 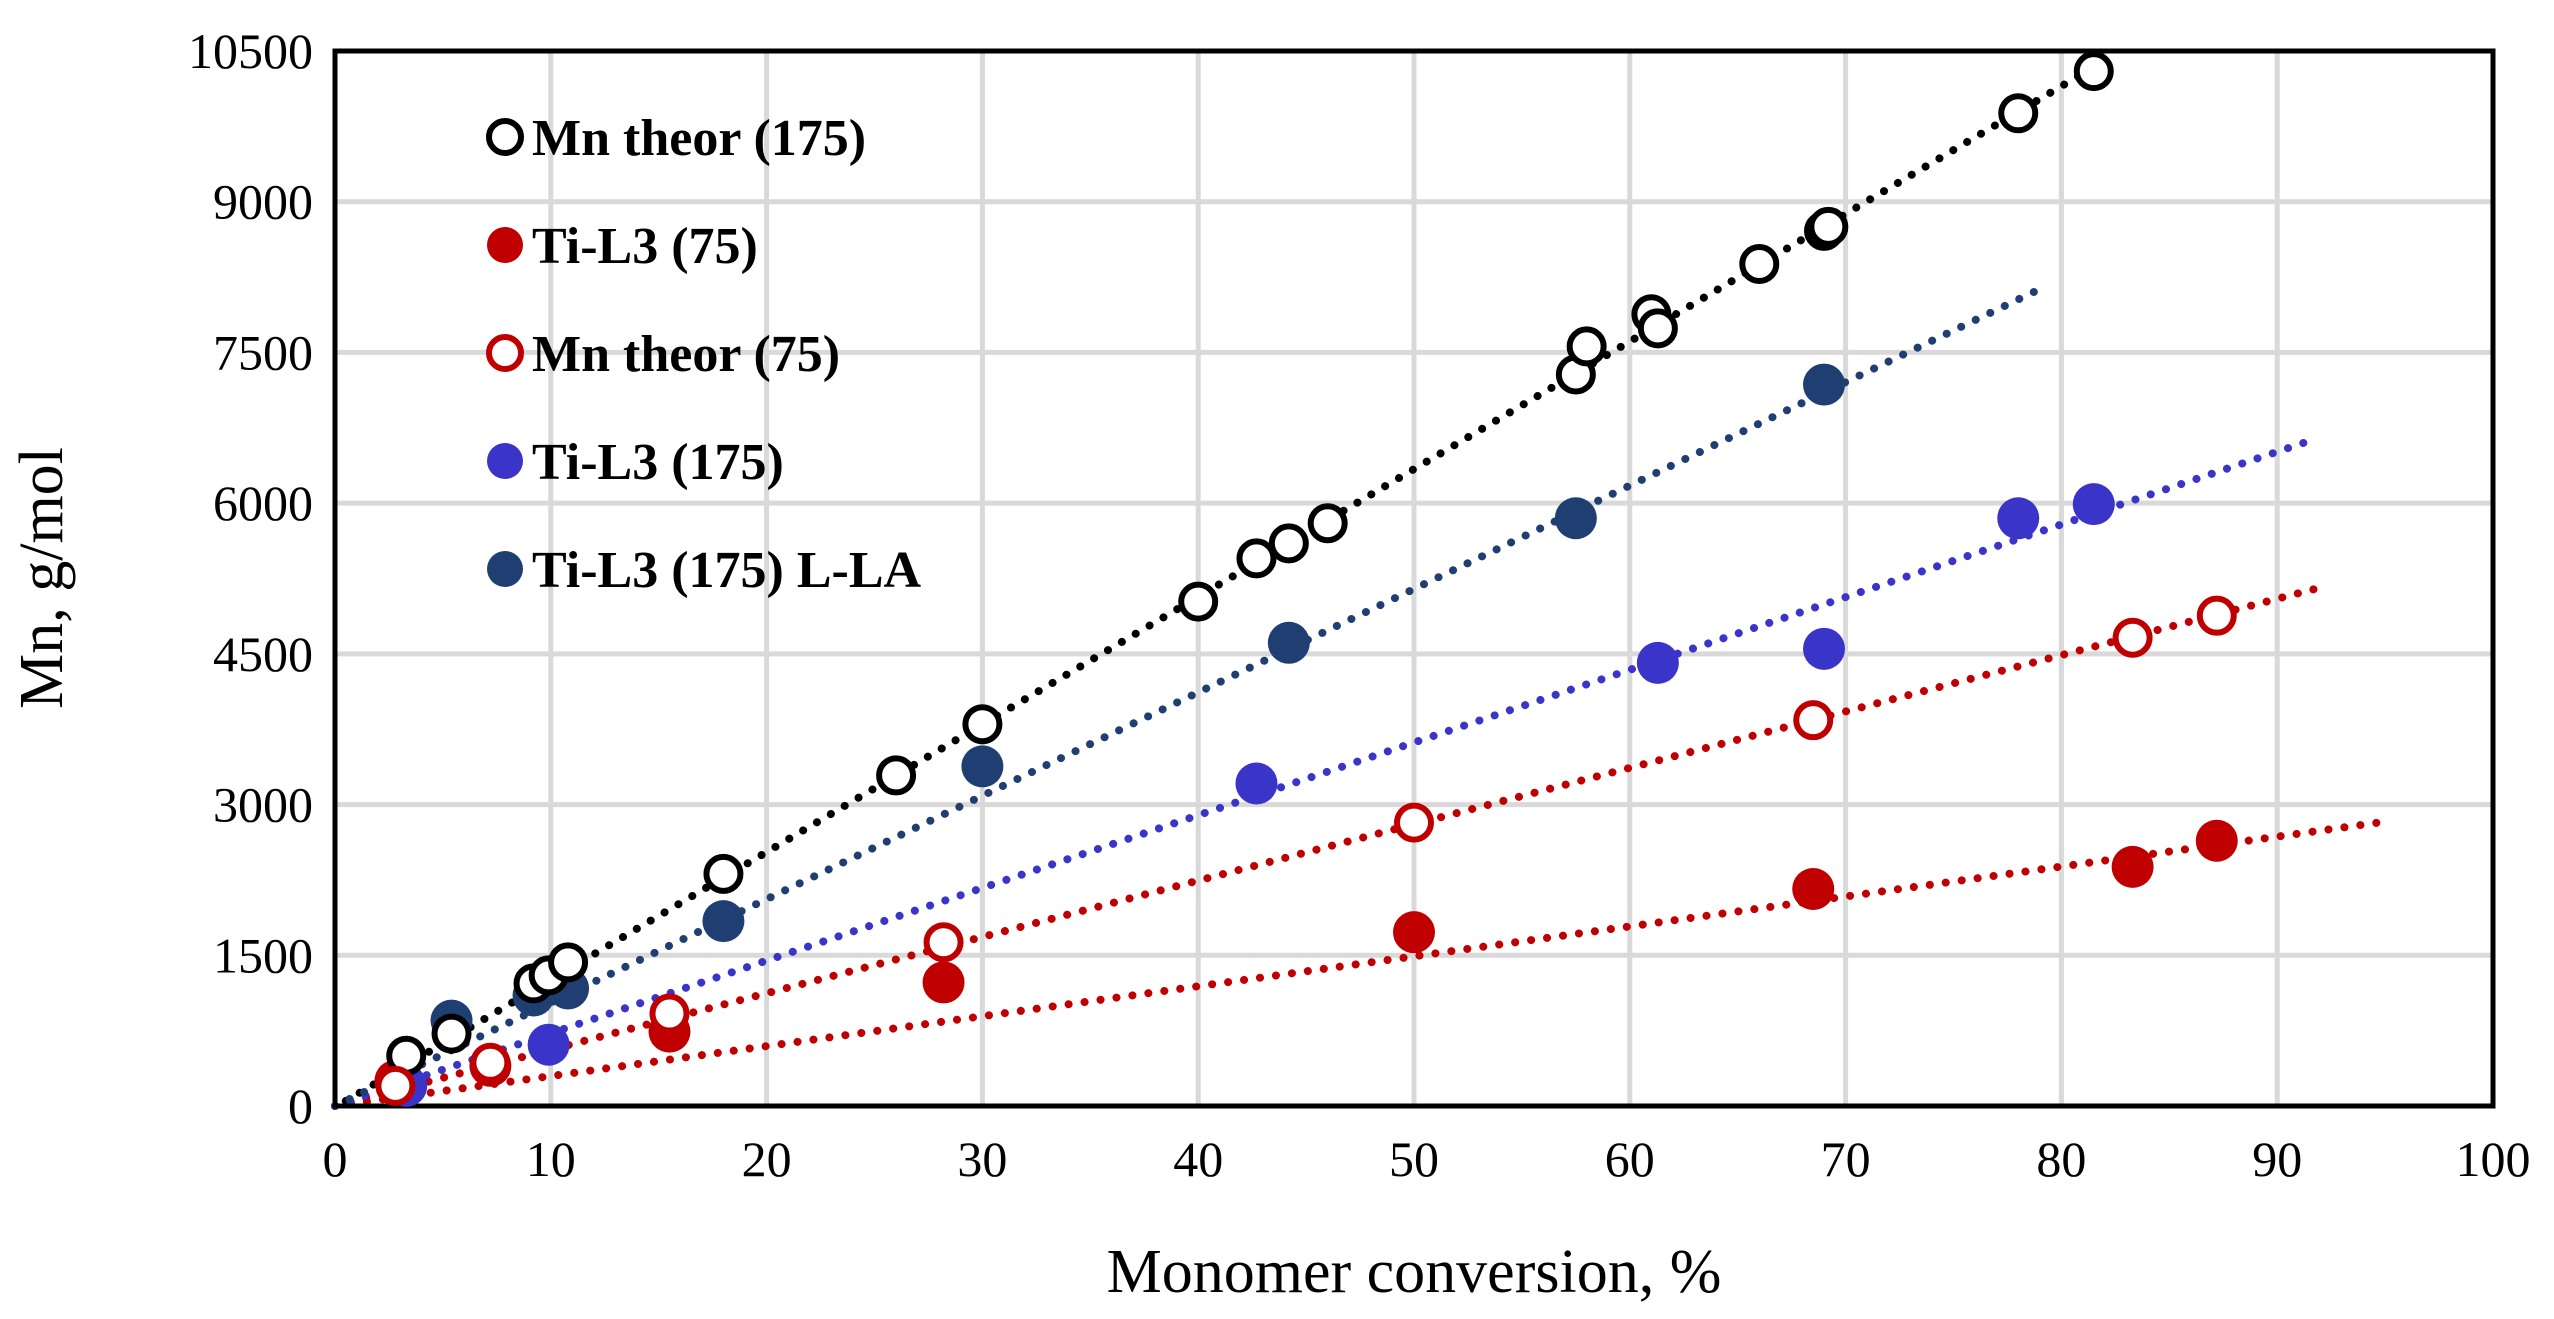 I want to click on y-tick-label: 1500, so click(x=263, y=955).